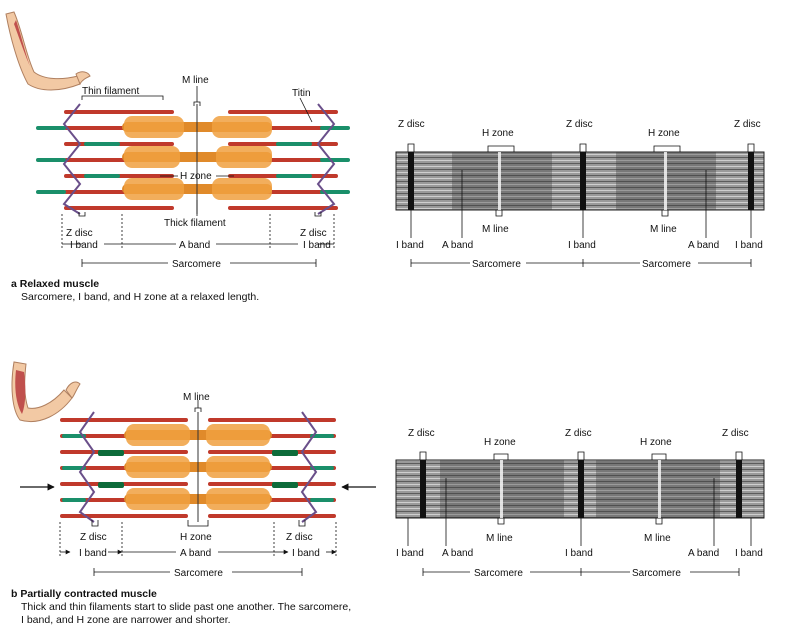  I want to click on thick-filament-label: Thick filament, so click(195, 223).